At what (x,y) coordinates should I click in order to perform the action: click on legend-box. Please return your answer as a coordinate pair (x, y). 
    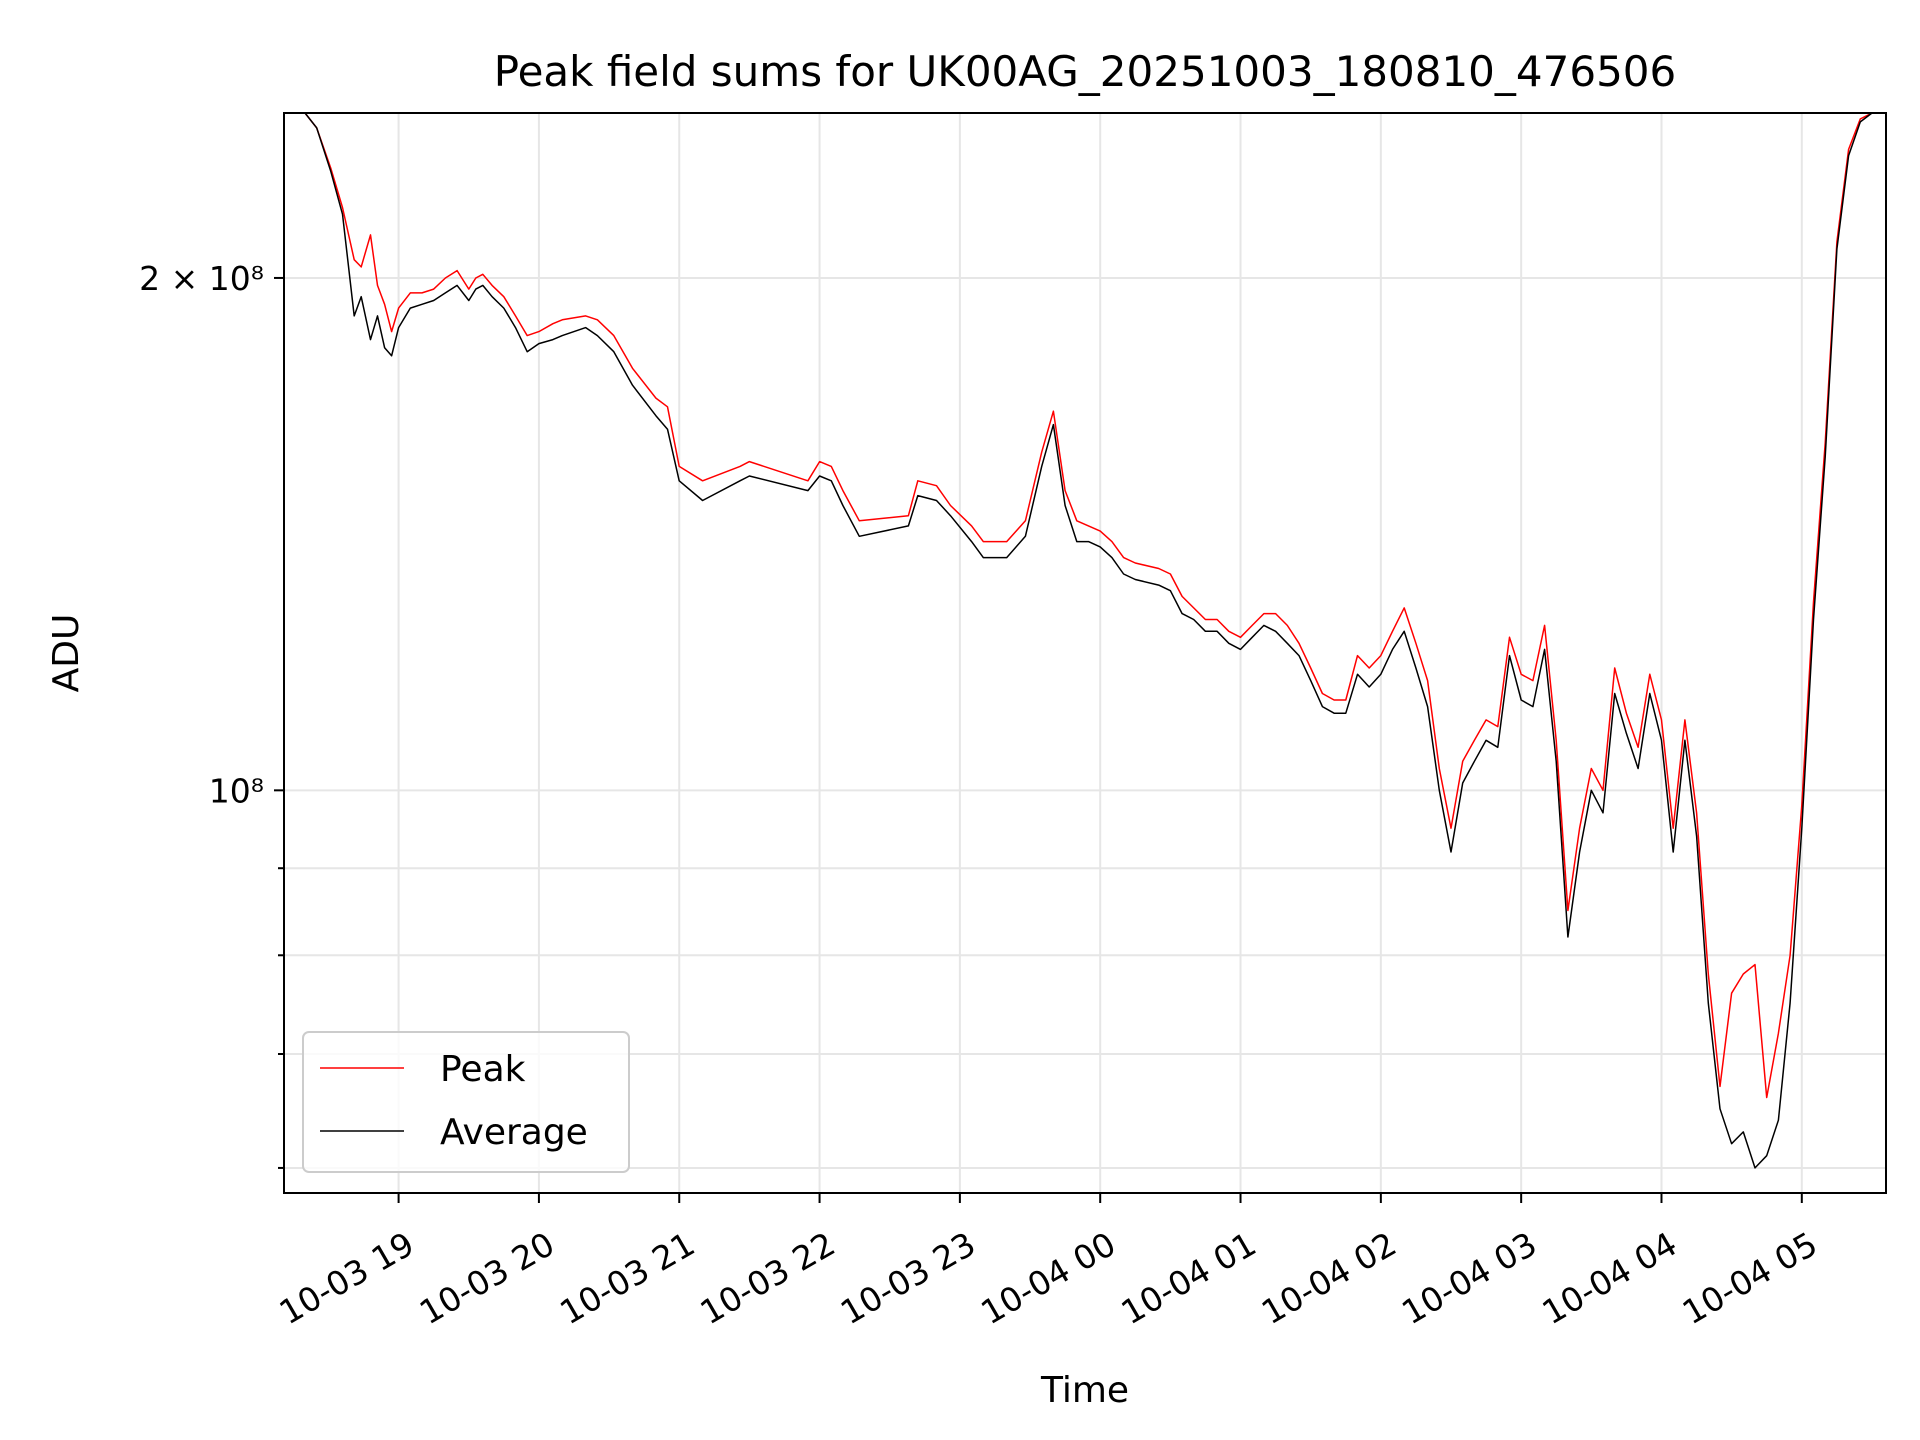
    Looking at the image, I should click on (466, 1102).